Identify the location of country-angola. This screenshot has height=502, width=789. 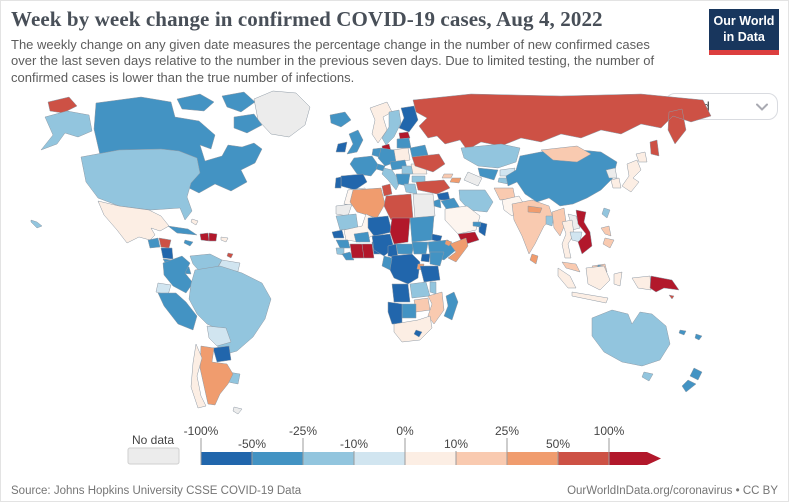
(401, 293).